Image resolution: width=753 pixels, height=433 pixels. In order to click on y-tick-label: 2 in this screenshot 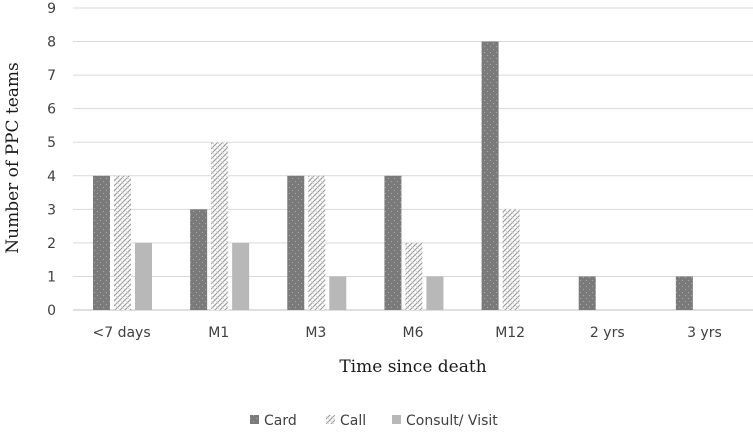, I will do `click(51, 244)`.